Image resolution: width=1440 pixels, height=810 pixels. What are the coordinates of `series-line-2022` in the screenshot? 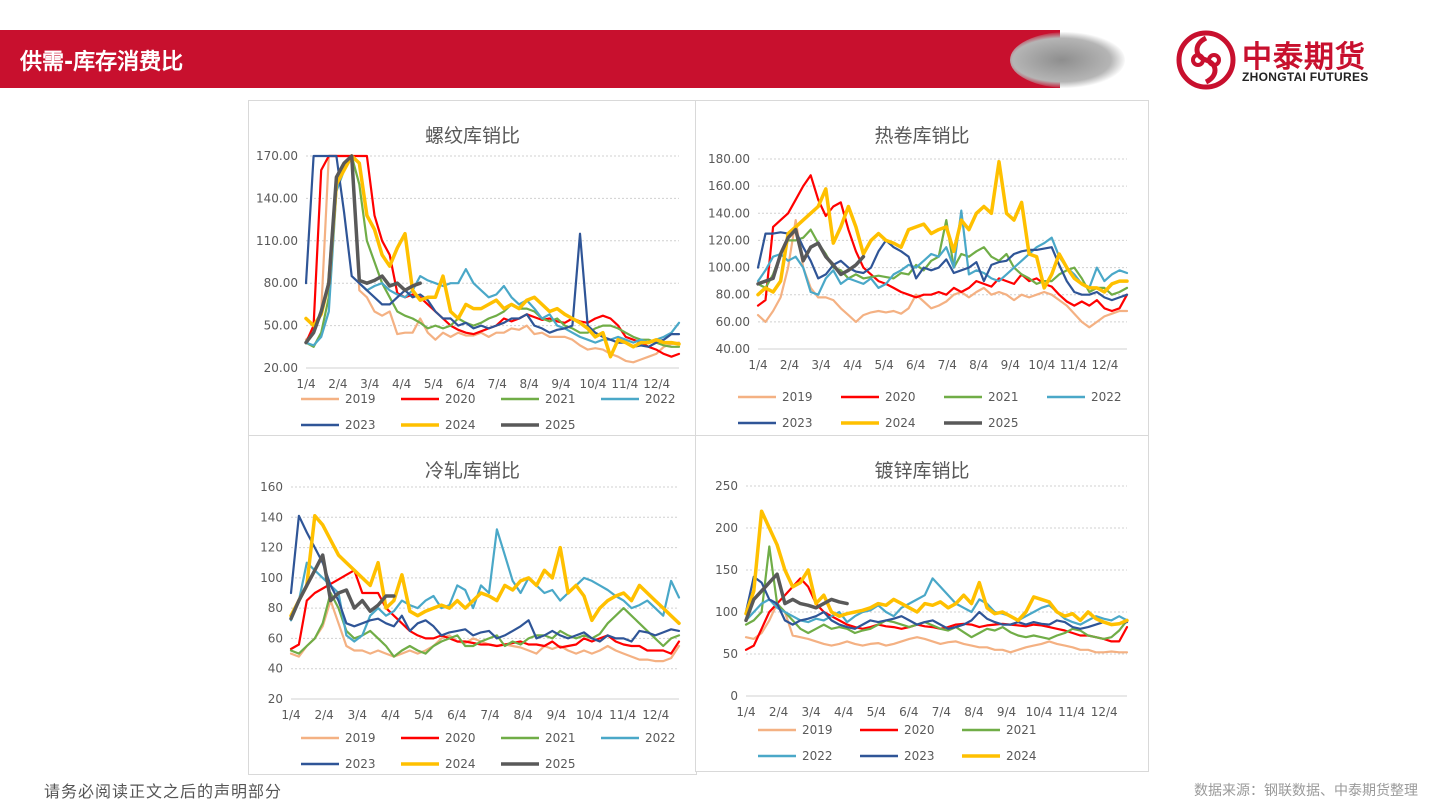 It's located at (492, 250).